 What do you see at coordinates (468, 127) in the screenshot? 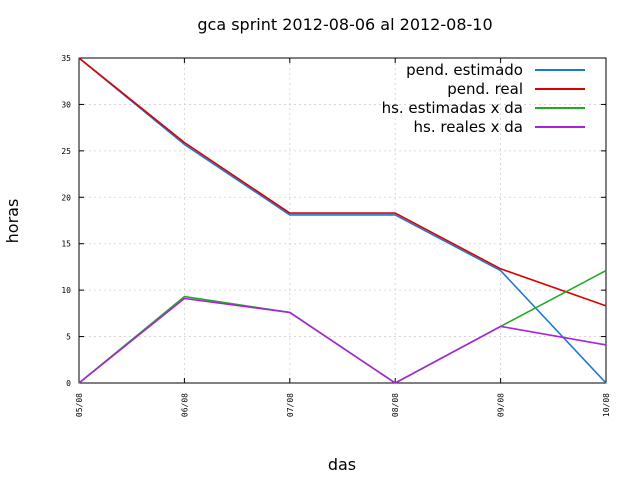
I see `legend-label-4: hs. reales x da` at bounding box center [468, 127].